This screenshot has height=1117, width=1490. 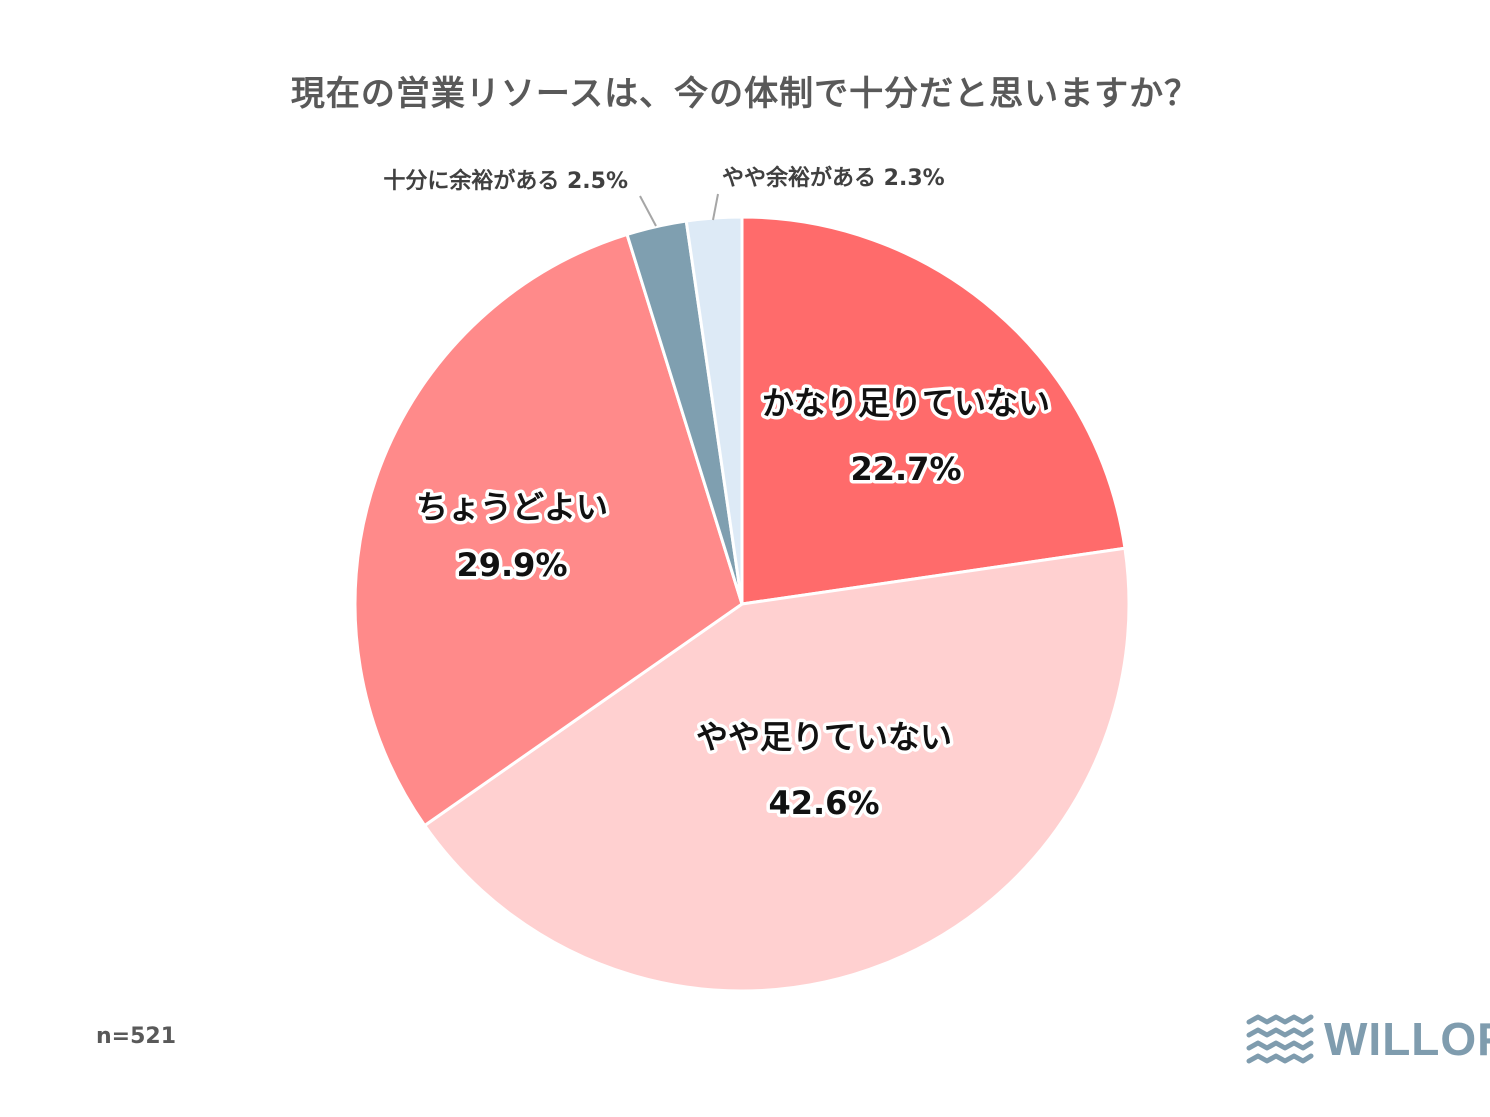 What do you see at coordinates (824, 737) in the screenshot?
I see `slice-category-label: やや足りていない` at bounding box center [824, 737].